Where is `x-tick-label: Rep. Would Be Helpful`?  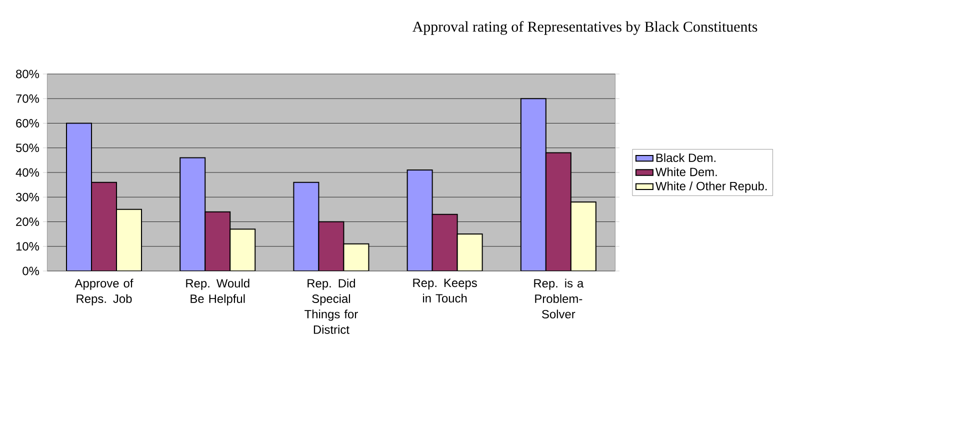 x-tick-label: Rep. Would Be Helpful is located at coordinates (218, 292).